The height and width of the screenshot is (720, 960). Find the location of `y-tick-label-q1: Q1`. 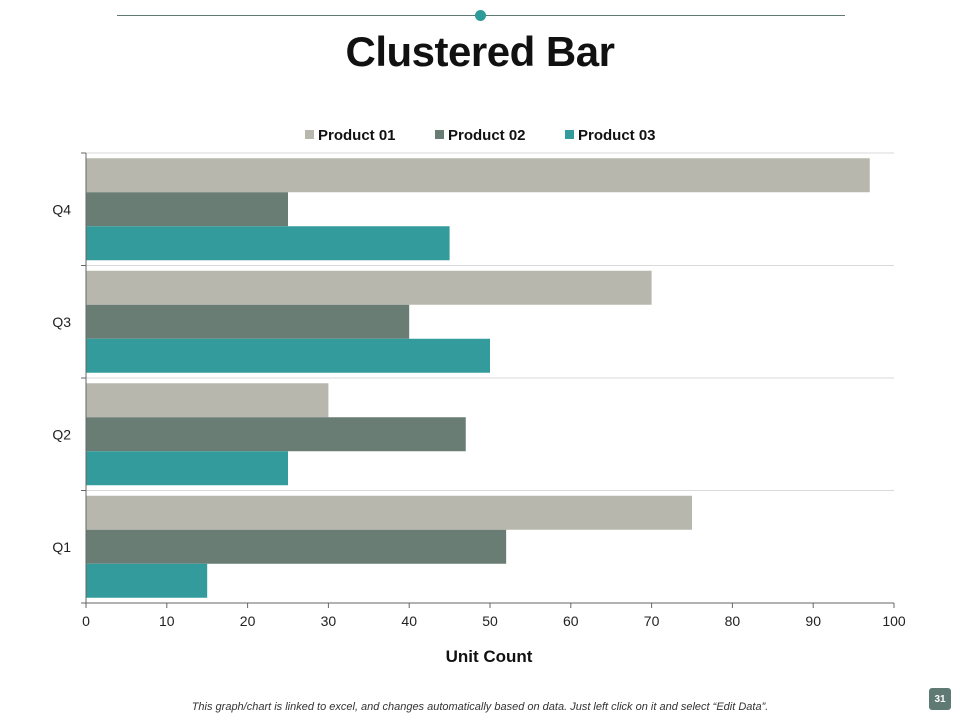

y-tick-label-q1: Q1 is located at coordinates (61, 547).